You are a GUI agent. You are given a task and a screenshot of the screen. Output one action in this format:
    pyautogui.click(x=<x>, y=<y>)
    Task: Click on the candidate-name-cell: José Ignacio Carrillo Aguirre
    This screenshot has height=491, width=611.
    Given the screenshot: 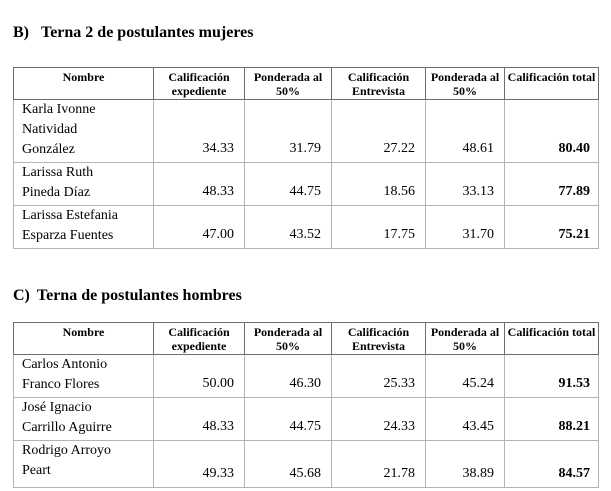 What is the action you would take?
    pyautogui.click(x=83, y=419)
    